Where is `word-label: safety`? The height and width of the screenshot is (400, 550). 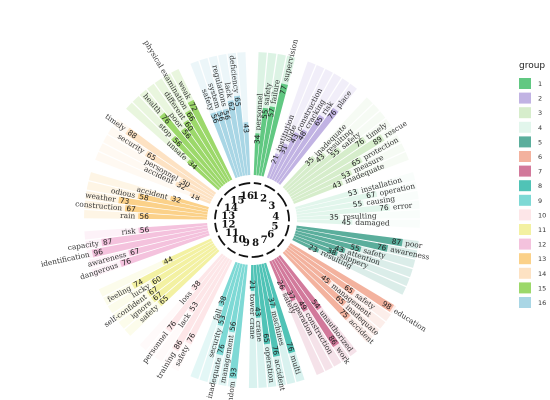
word-label: safety is located at coordinates (267, 94).